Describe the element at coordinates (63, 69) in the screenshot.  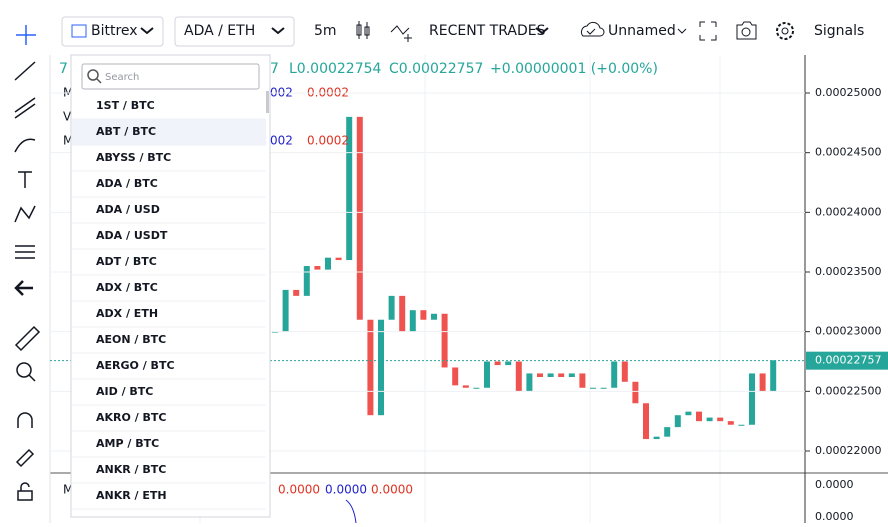
I see `ohlc-open-tail: 7` at that location.